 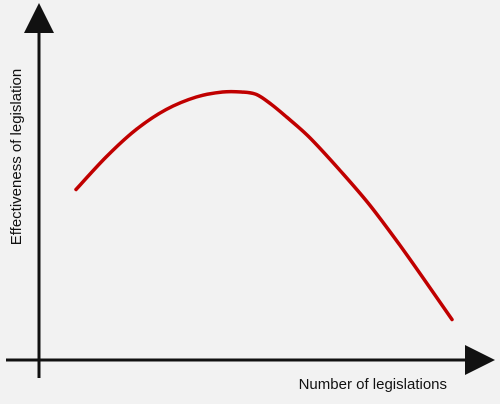 I want to click on y-axis-label: Effectiveness of legislation, so click(x=16, y=157).